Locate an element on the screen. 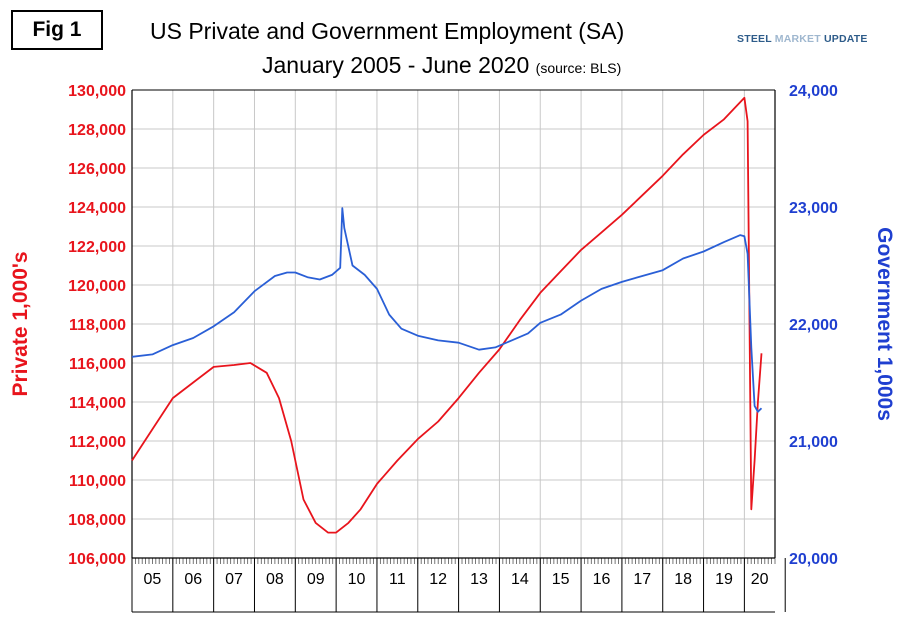  right-axis-label: Government 1,000s is located at coordinates (884, 324).